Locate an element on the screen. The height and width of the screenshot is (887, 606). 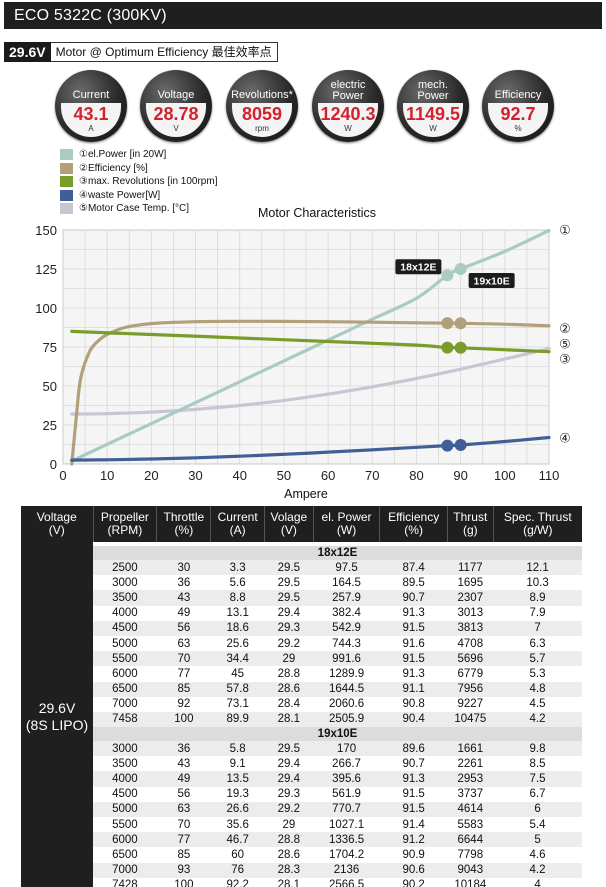
table-cell: 91.3 is located at coordinates (413, 673).